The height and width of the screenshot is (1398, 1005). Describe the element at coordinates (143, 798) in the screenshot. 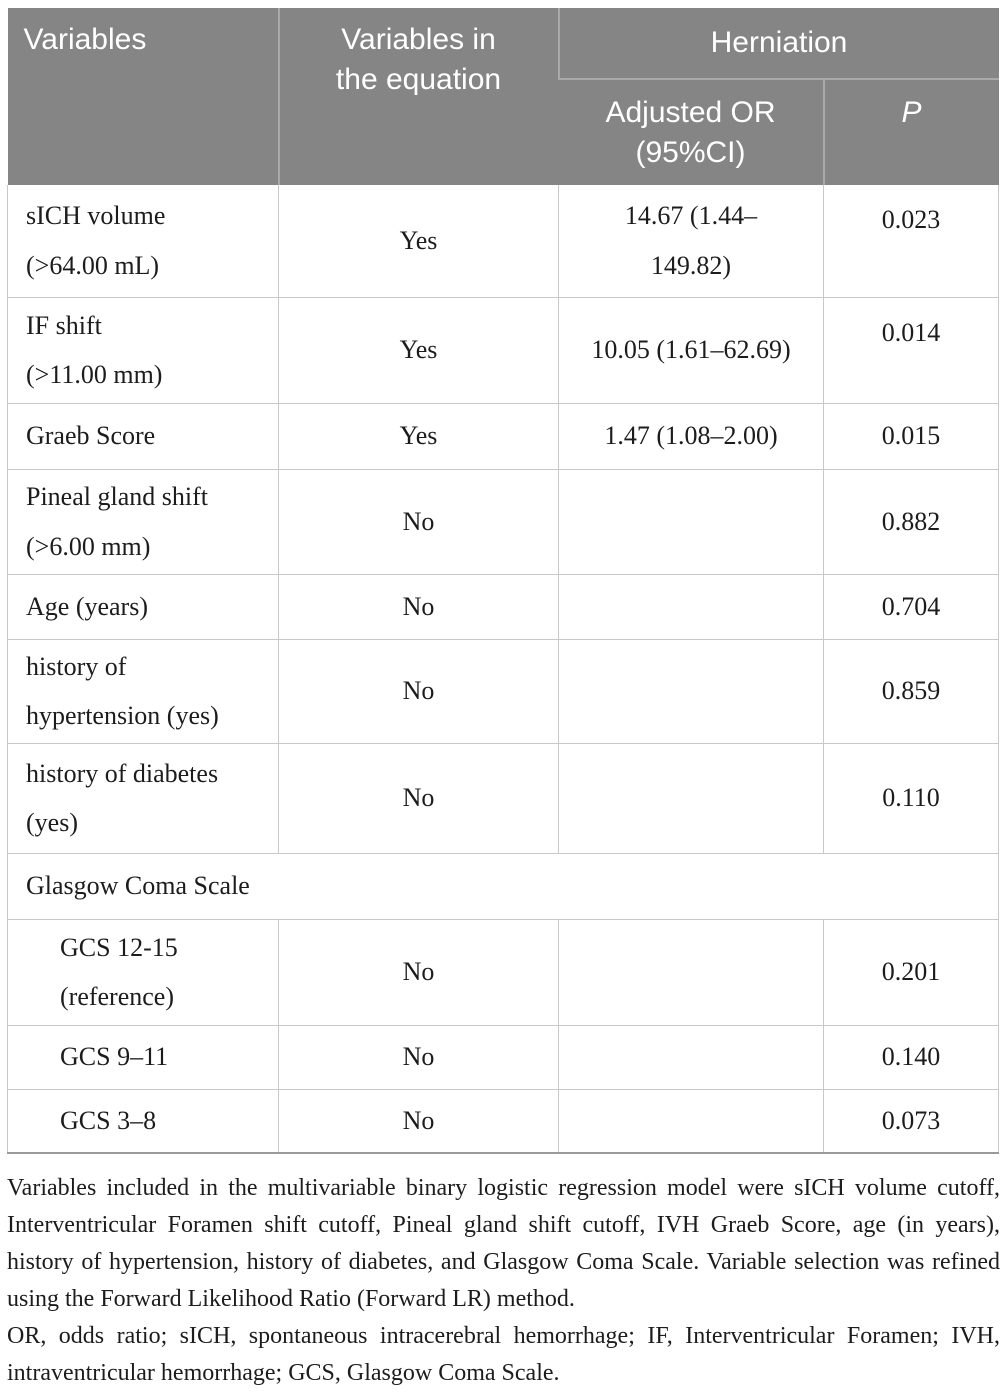

I see `cell-variable: history of diabetes (yes)` at that location.